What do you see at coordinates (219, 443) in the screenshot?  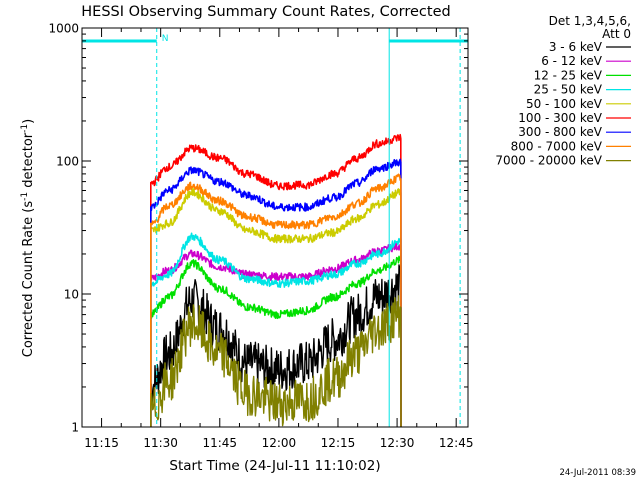 I see `x-tick-label: 11:45` at bounding box center [219, 443].